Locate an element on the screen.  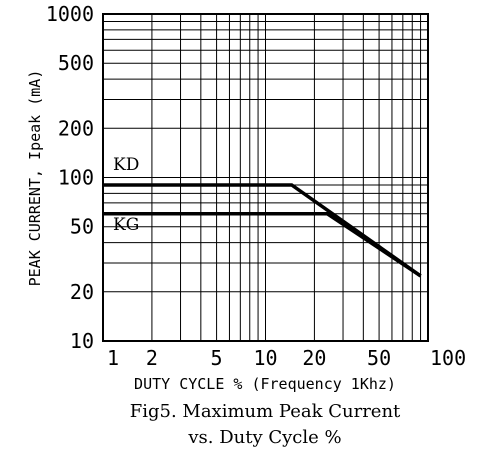
y-tick-label: 50 is located at coordinates (82, 227).